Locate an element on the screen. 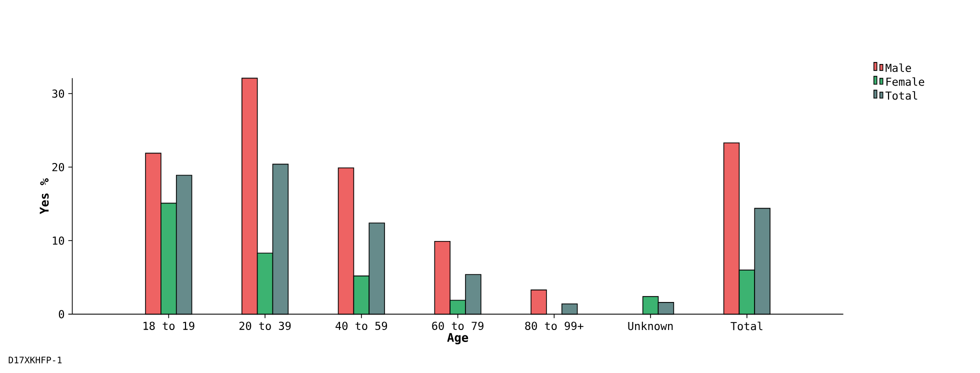 The width and height of the screenshot is (980, 373). x-tick-label: 18 to 19 is located at coordinates (169, 326).